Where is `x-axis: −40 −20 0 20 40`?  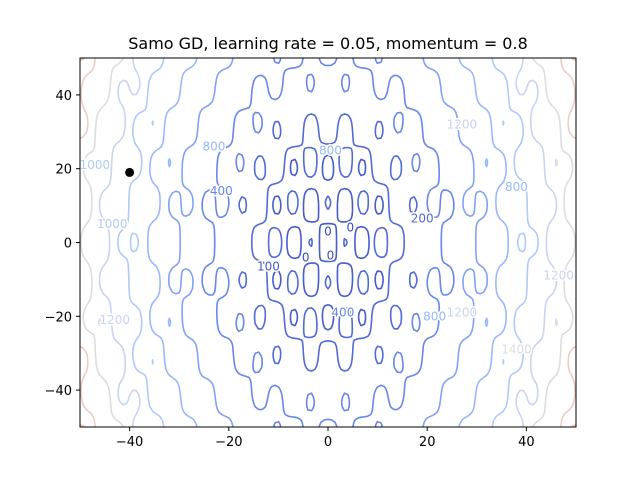 x-axis: −40 −20 0 20 40 is located at coordinates (325, 438).